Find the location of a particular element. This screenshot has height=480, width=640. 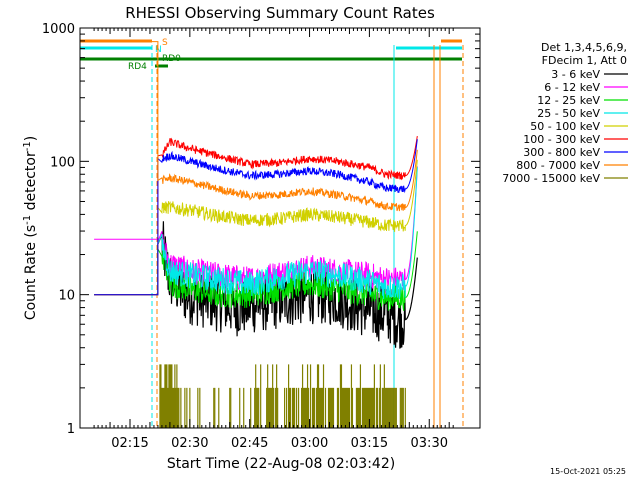

state-annotation-label: RD4 is located at coordinates (137, 67).